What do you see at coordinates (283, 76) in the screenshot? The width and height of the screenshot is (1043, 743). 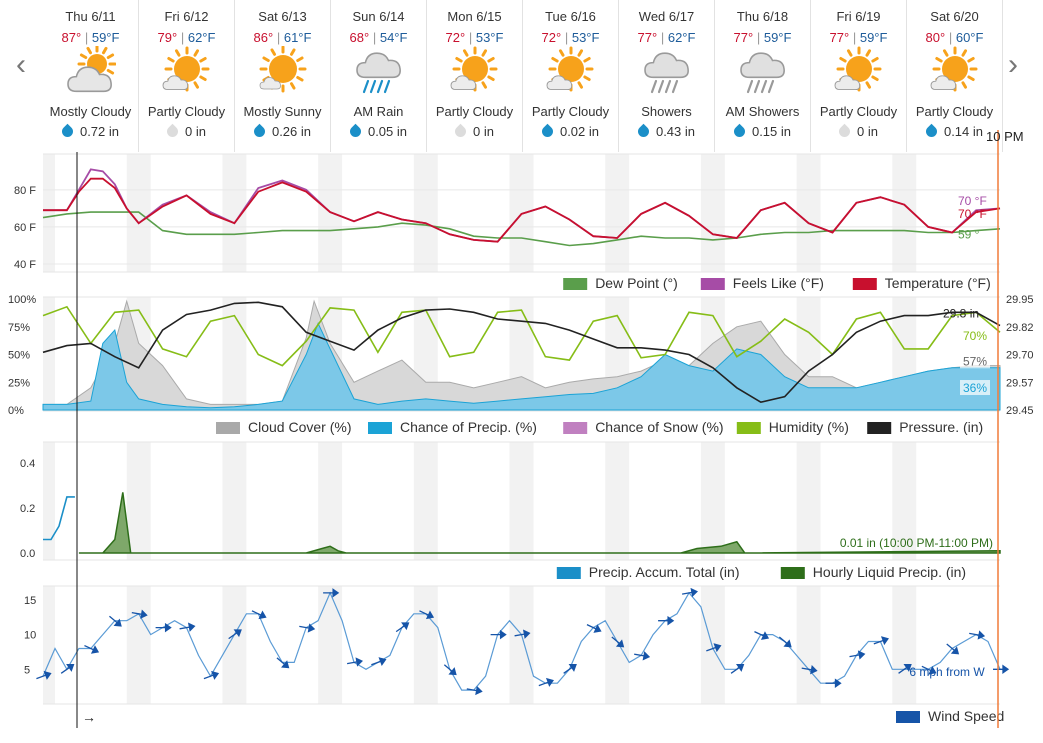 I see `forecast-day: Sat 6/13 86° | 61°F Mostly Sunny 0.26 in` at bounding box center [283, 76].